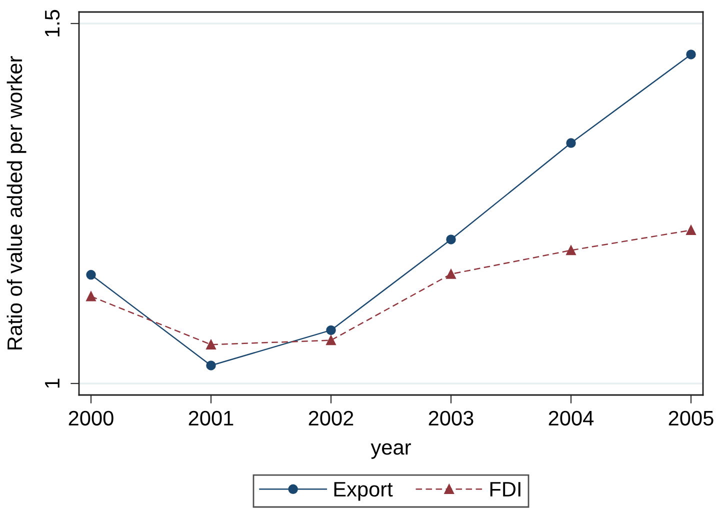 The height and width of the screenshot is (510, 717). I want to click on legend-label: FDI, so click(505, 489).